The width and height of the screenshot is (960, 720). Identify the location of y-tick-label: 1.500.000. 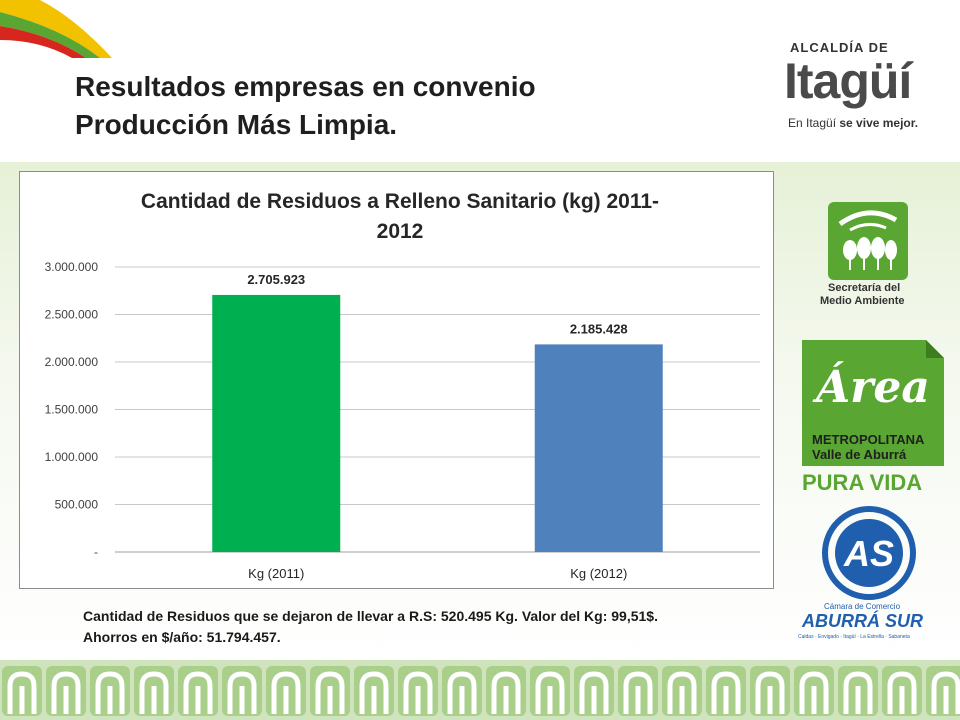
(72, 410).